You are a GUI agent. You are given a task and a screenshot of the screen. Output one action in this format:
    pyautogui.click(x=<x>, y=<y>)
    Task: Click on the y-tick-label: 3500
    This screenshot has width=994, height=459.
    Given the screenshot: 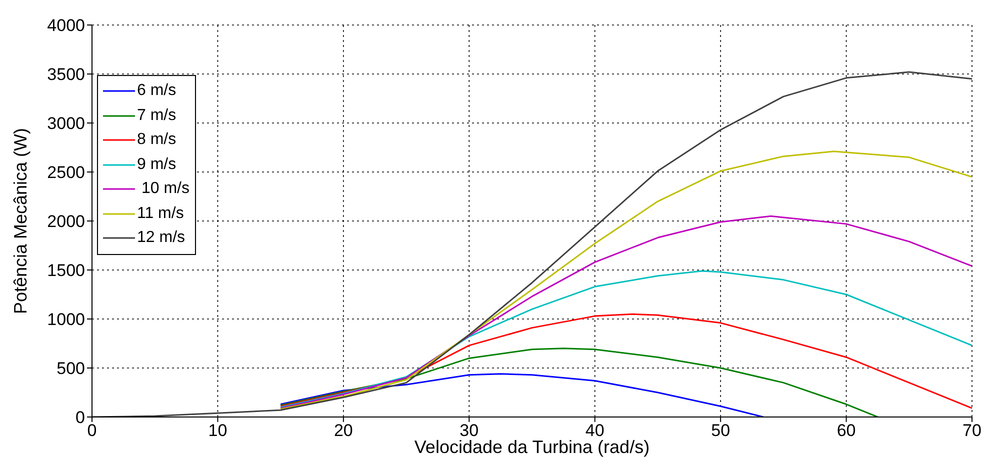 What is the action you would take?
    pyautogui.click(x=66, y=74)
    